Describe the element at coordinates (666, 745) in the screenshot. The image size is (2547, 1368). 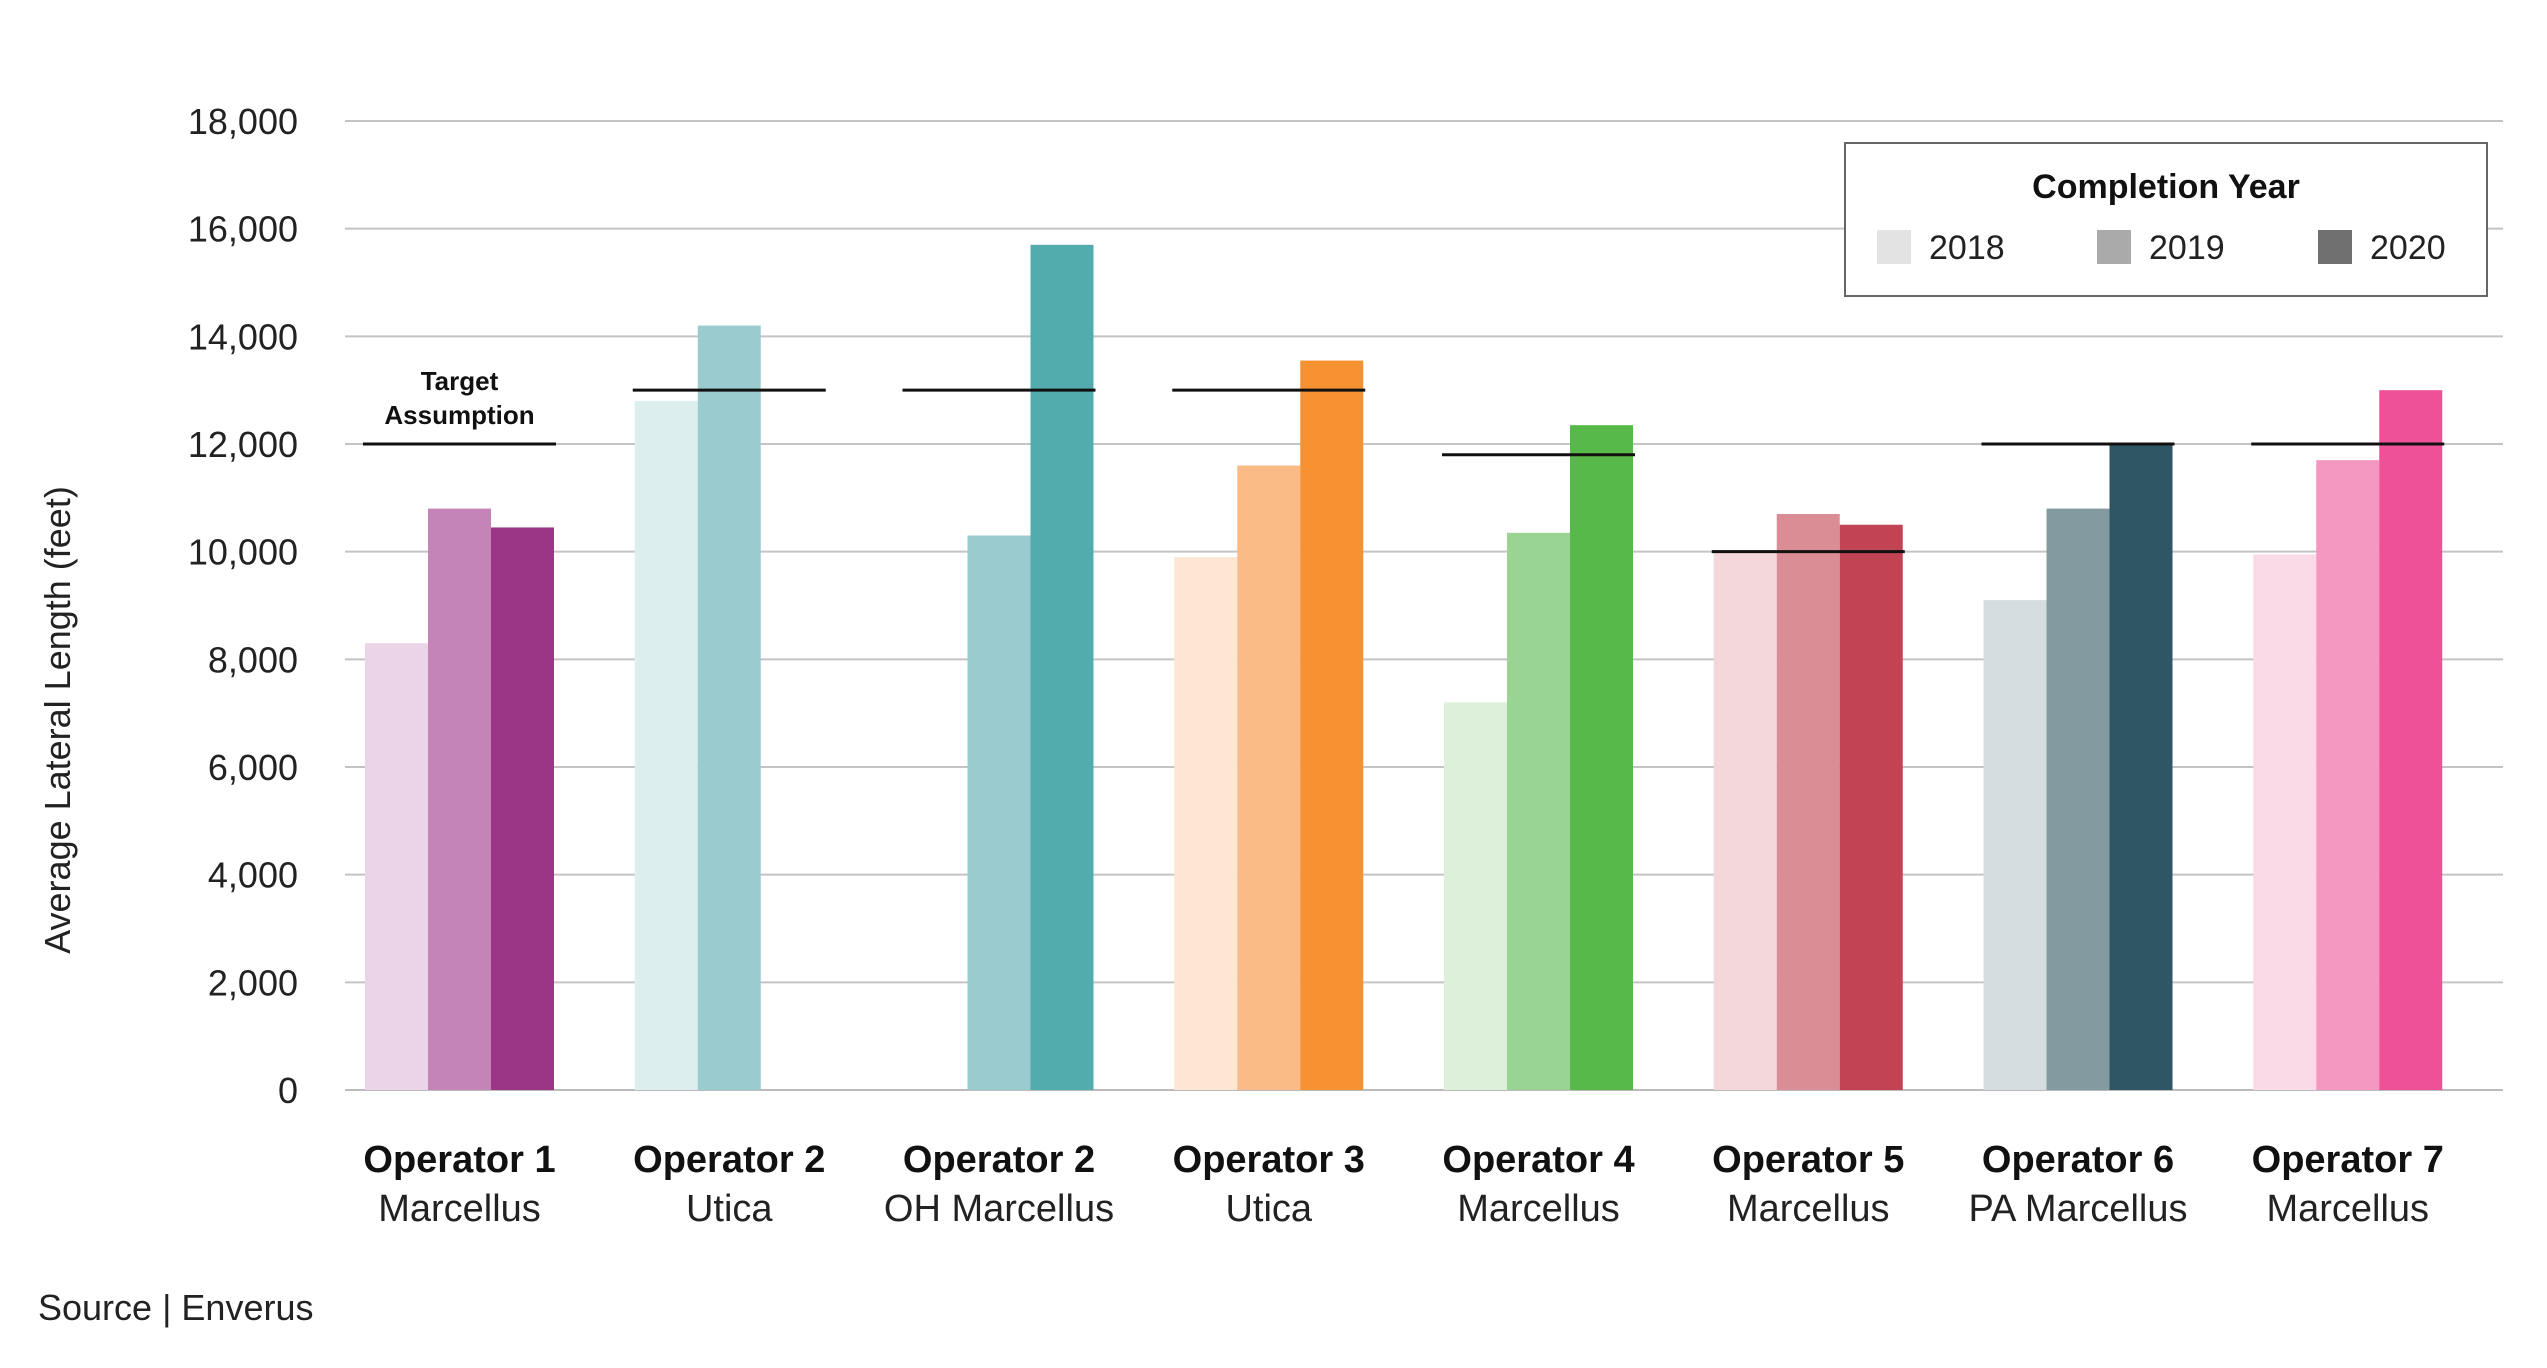
I see `bar-2-2018` at that location.